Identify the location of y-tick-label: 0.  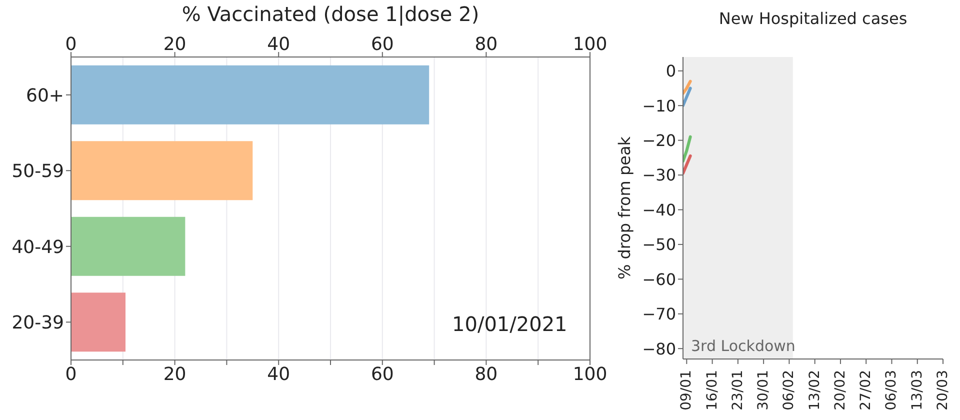
(671, 71).